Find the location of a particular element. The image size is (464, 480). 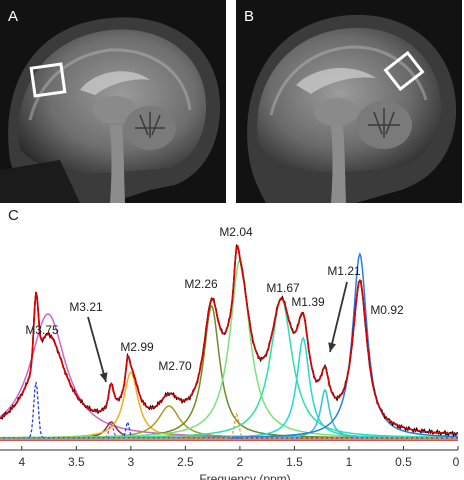

peak-label-m3-75: M3.75 is located at coordinates (42, 330).